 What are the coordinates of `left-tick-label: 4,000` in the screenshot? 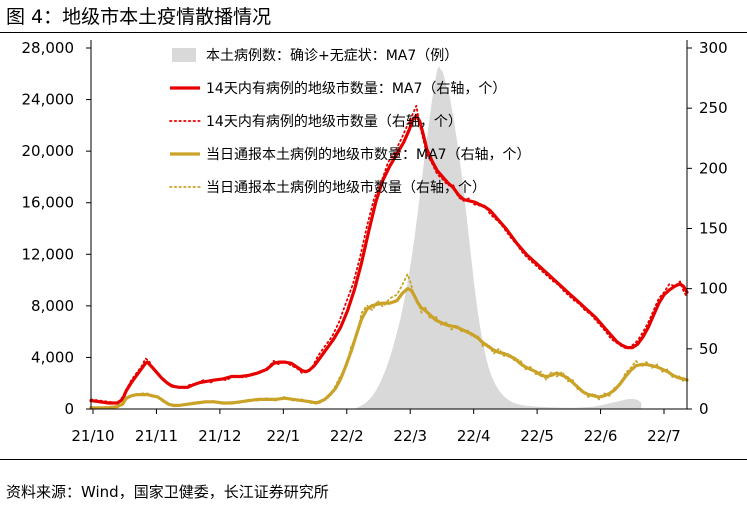 It's located at (52, 357).